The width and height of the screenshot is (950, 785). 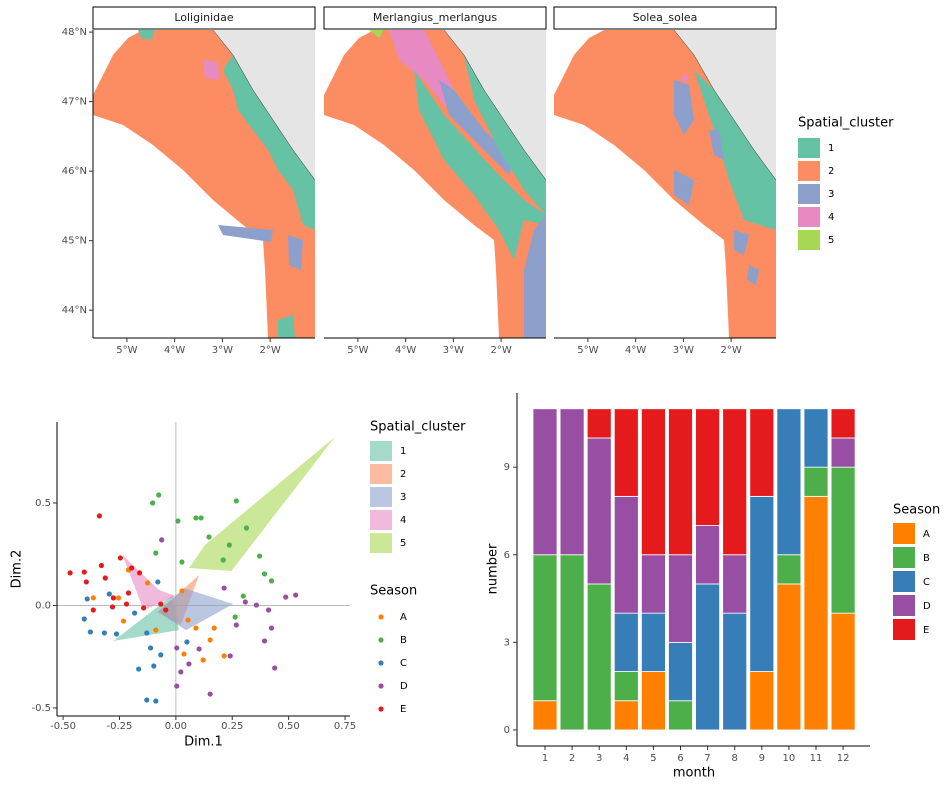 What do you see at coordinates (17, 569) in the screenshot?
I see `y-axis-title: Dim.2` at bounding box center [17, 569].